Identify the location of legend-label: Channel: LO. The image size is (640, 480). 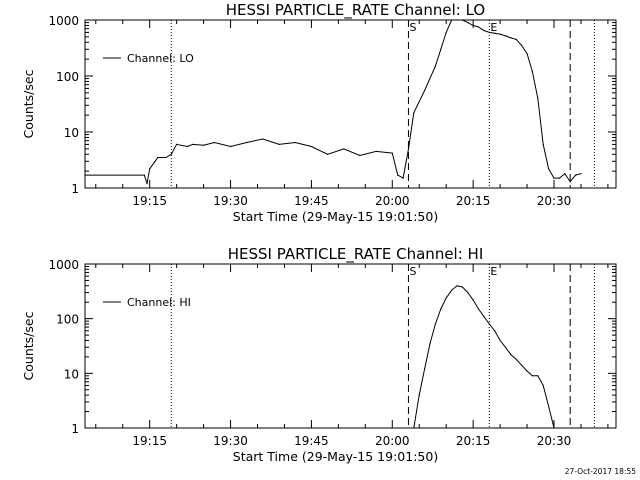
(160, 58).